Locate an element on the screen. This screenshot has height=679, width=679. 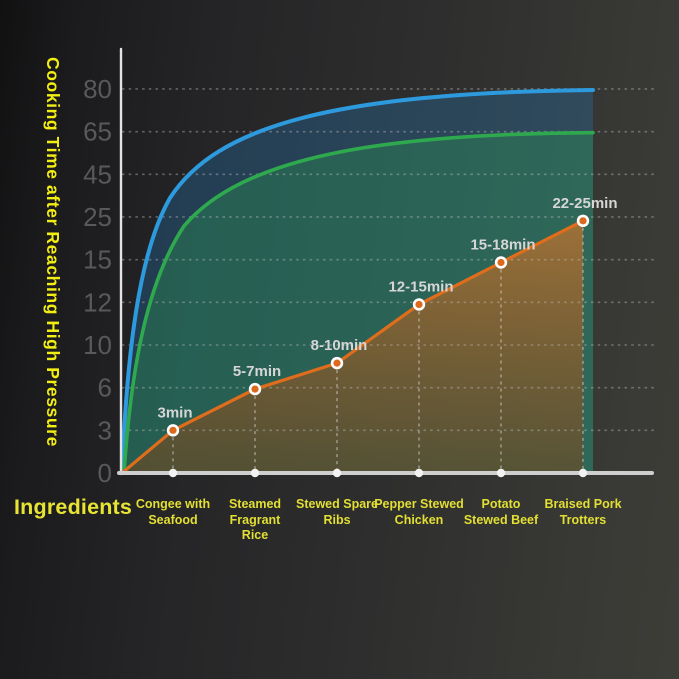
y-tick-label: 80 is located at coordinates (97, 89).